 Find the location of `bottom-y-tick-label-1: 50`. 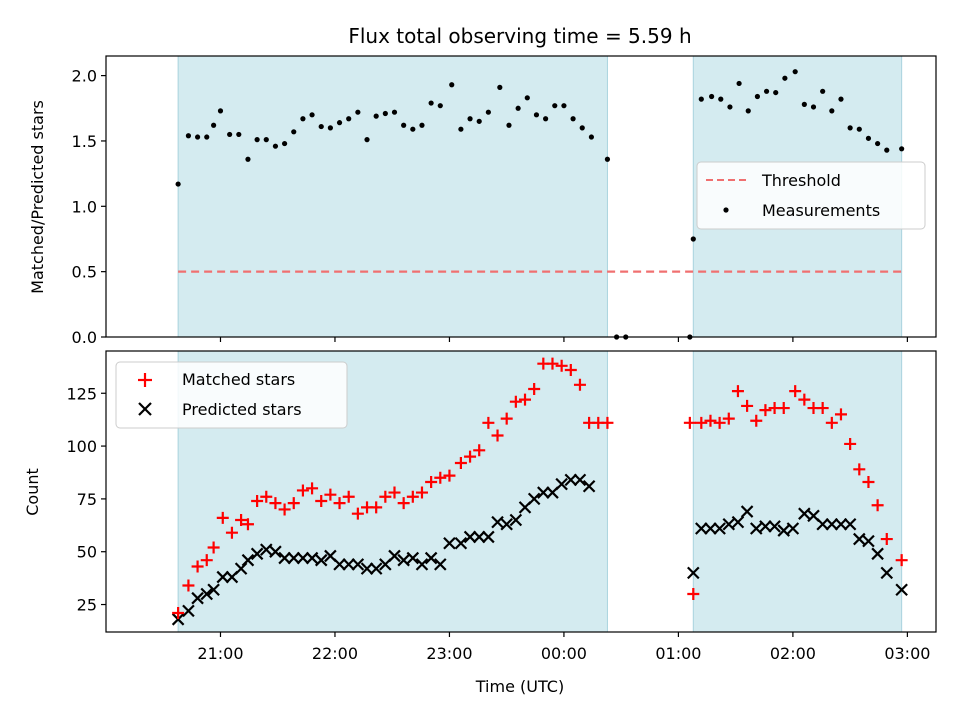

bottom-y-tick-label-1: 50 is located at coordinates (87, 552).